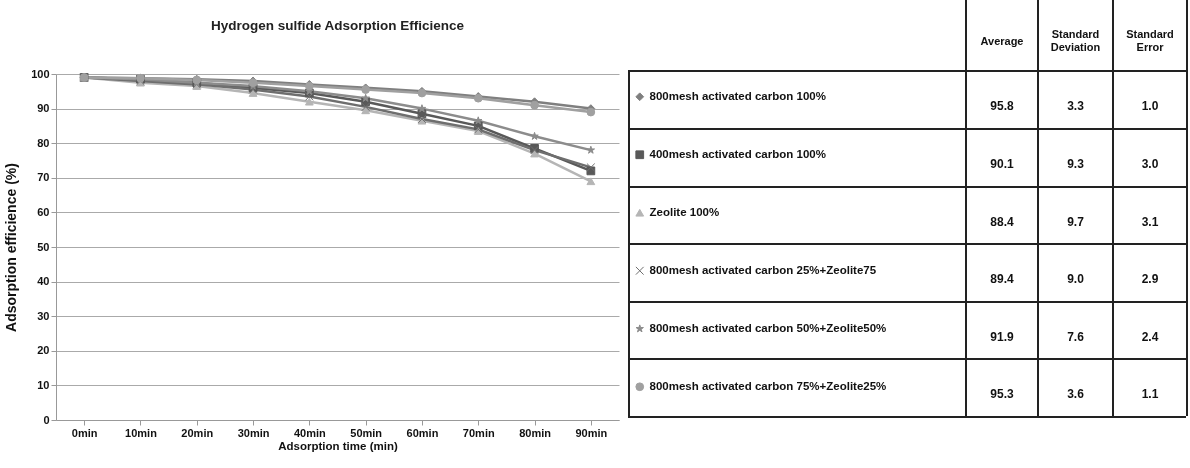 This screenshot has height=468, width=1190. I want to click on text: Standard Deviation, so click(1075, 41).